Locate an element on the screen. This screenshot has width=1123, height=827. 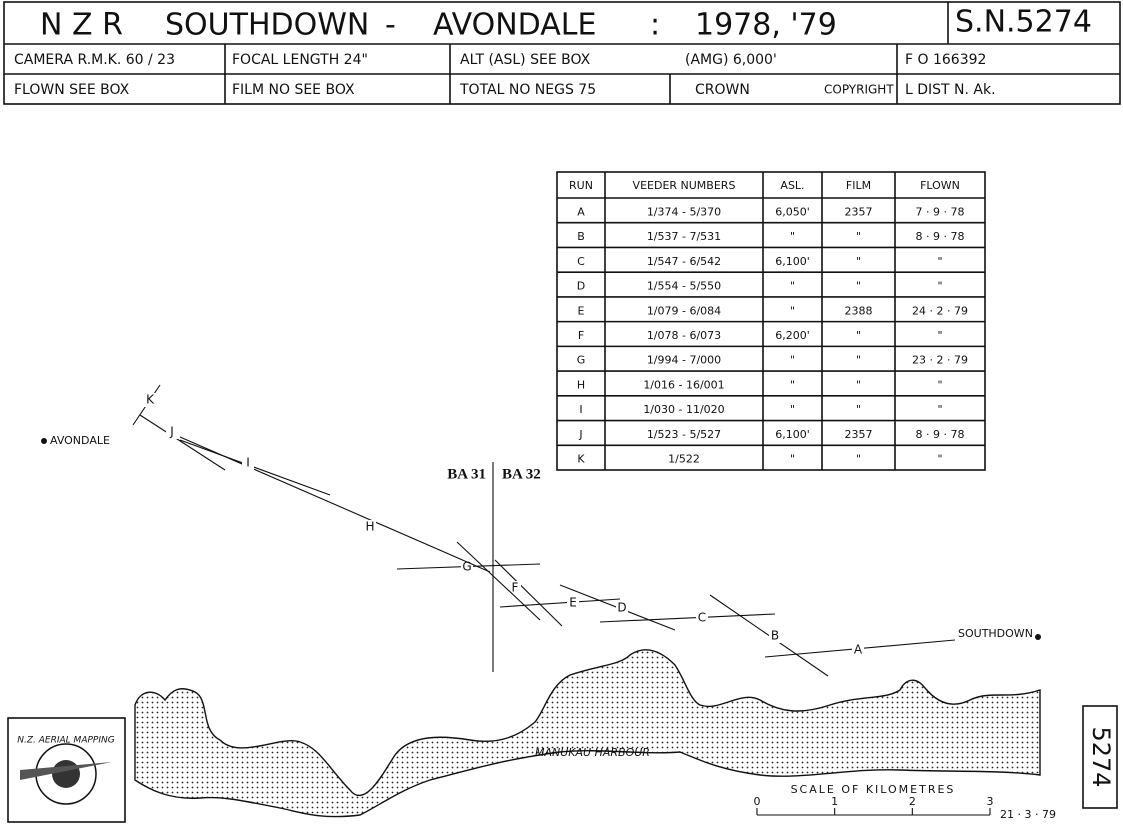
run-label: H is located at coordinates (369, 527).